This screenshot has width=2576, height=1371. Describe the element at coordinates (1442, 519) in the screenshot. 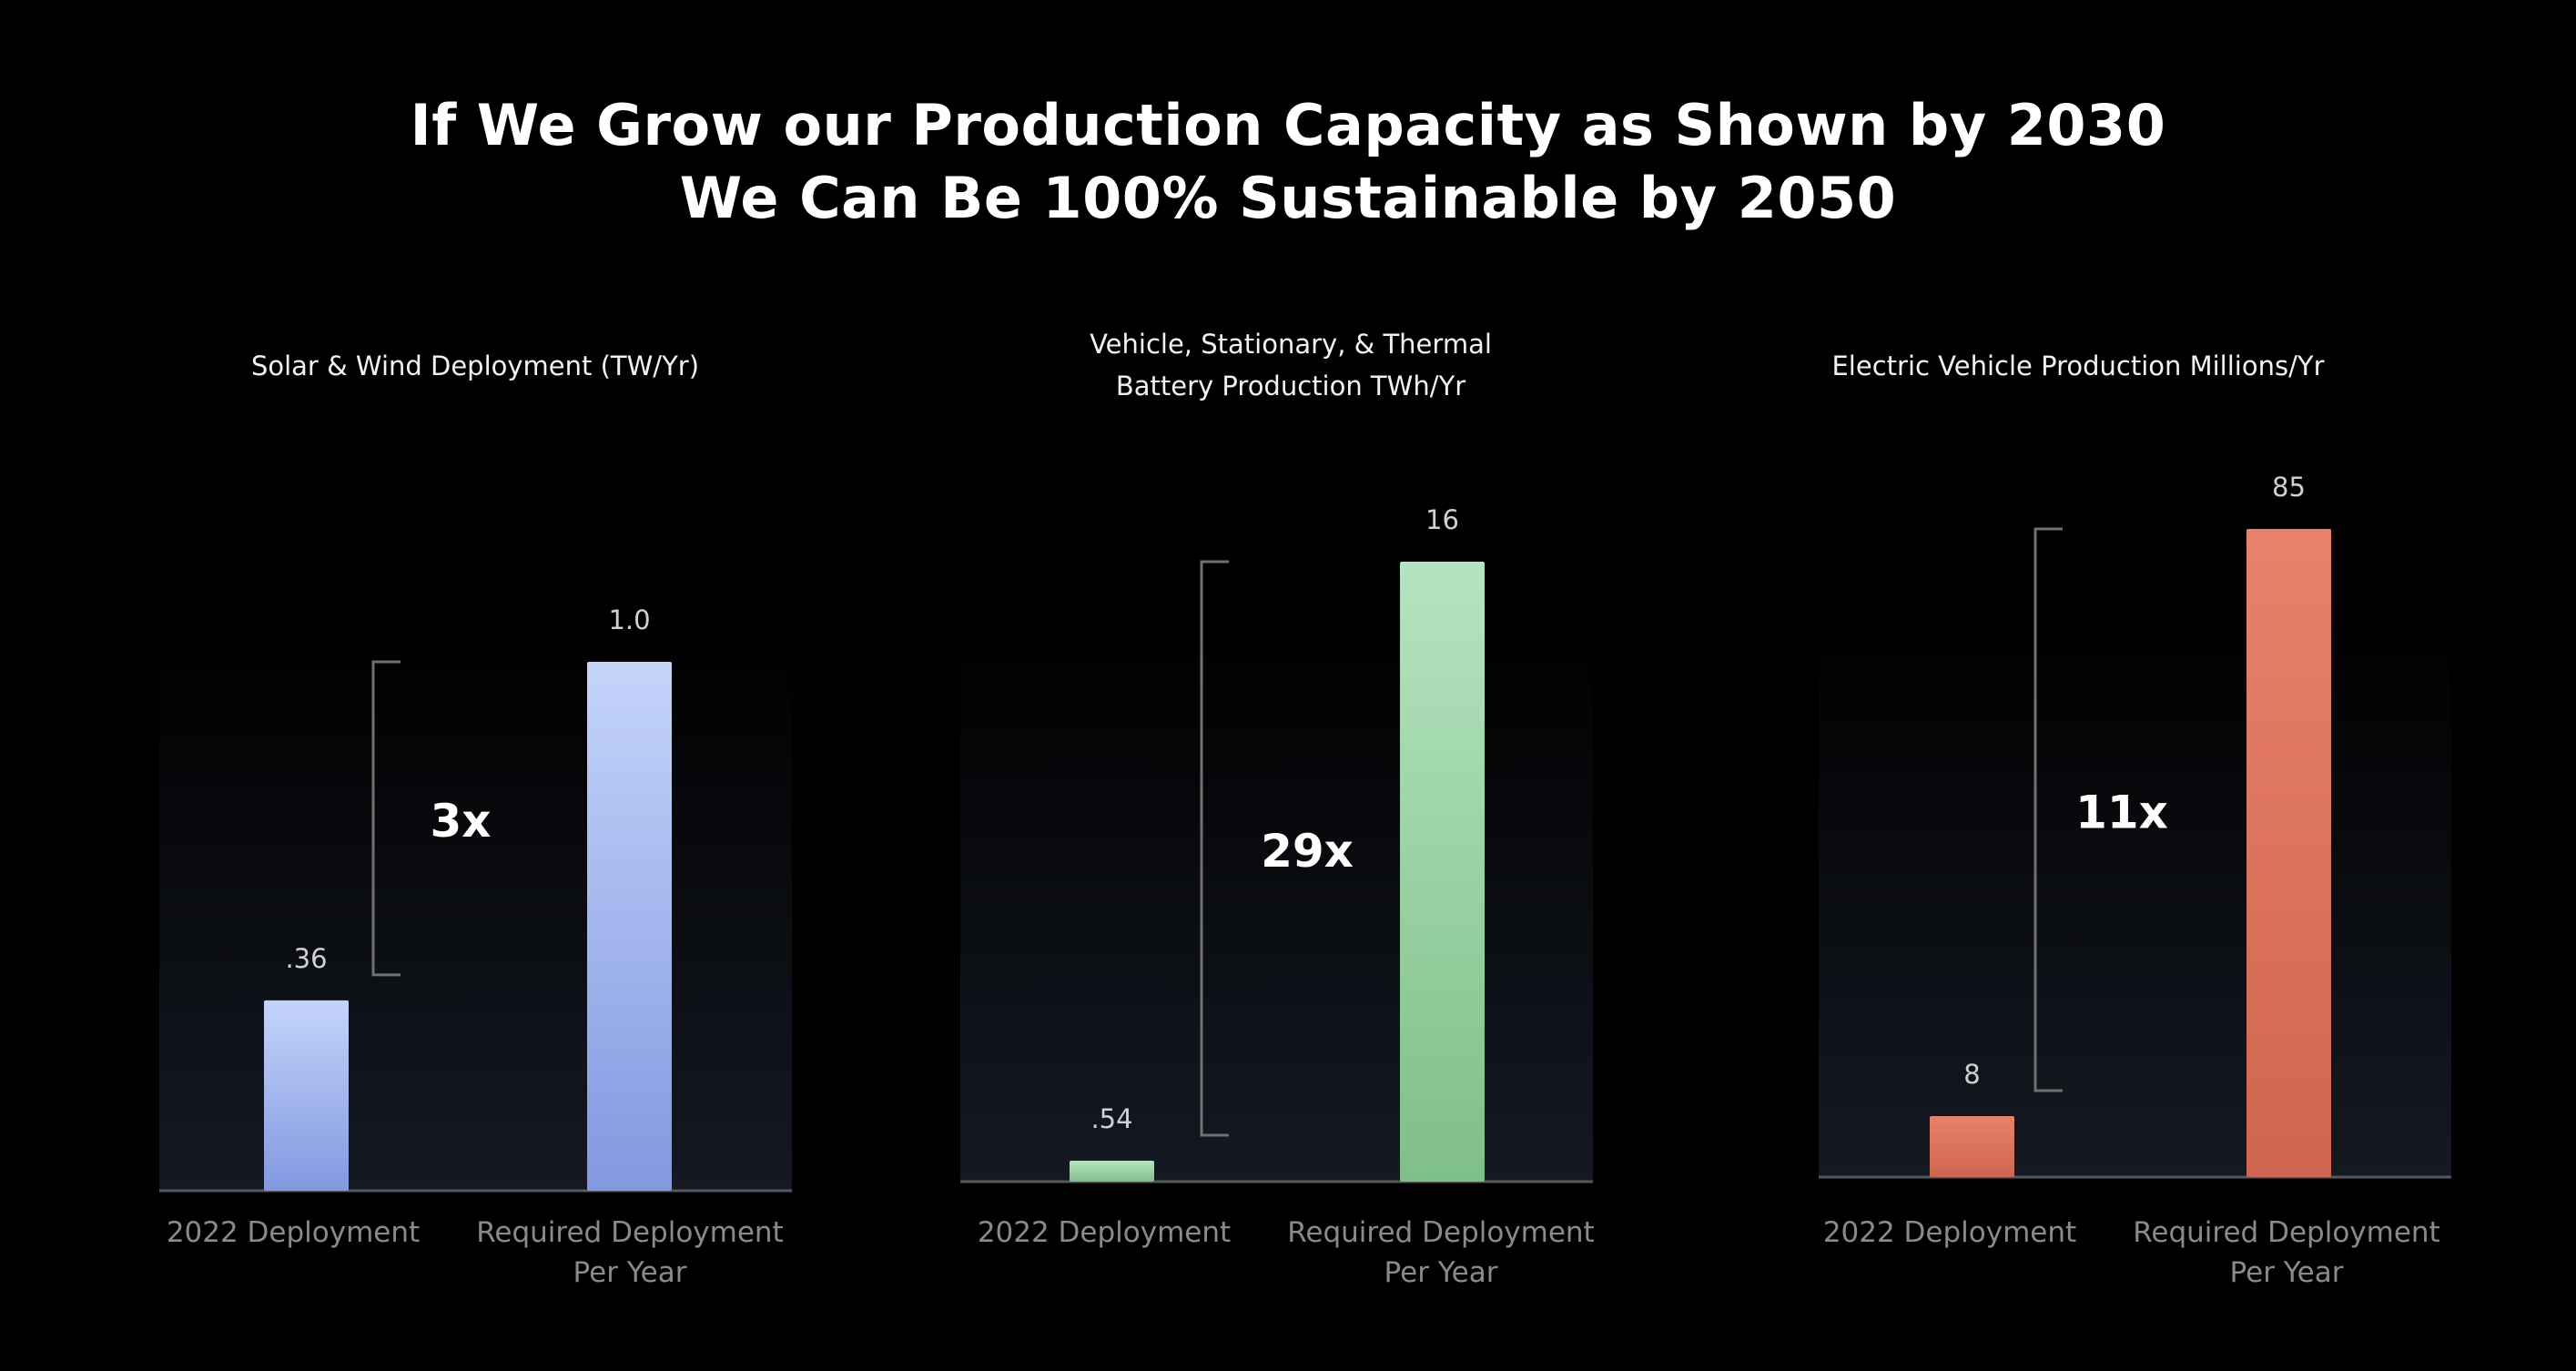

I see `data-label: 16` at that location.